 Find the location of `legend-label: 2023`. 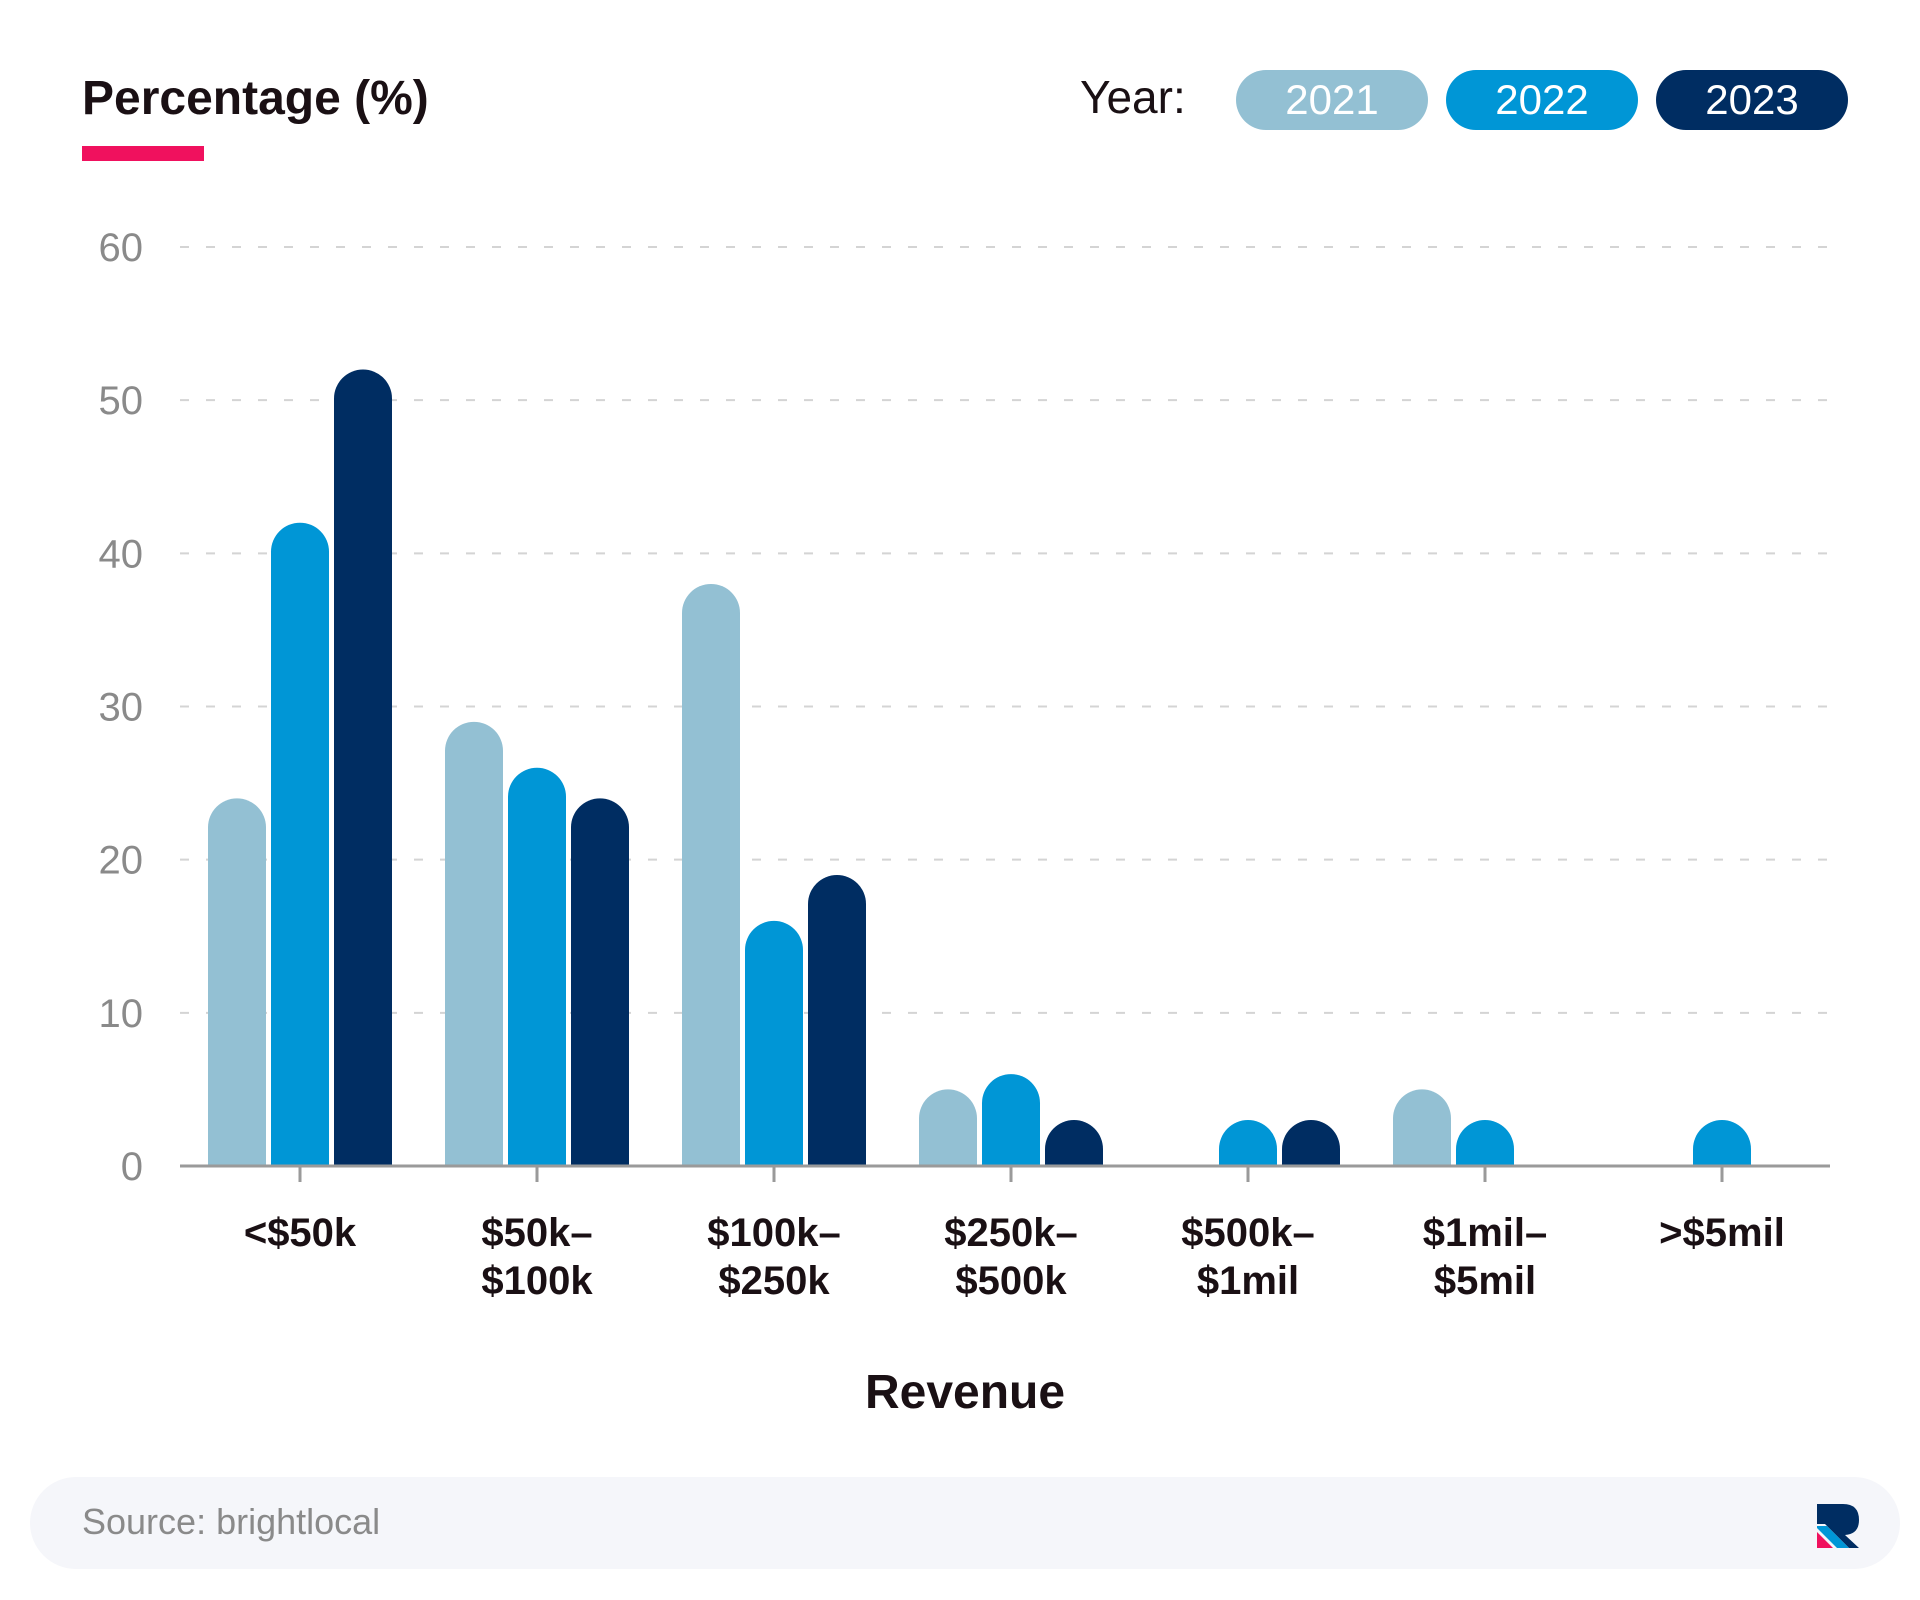

legend-label: 2023 is located at coordinates (1751, 99).